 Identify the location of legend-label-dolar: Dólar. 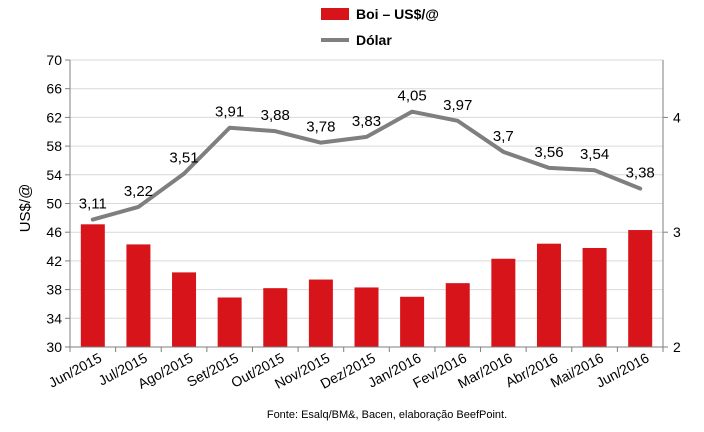
(374, 40).